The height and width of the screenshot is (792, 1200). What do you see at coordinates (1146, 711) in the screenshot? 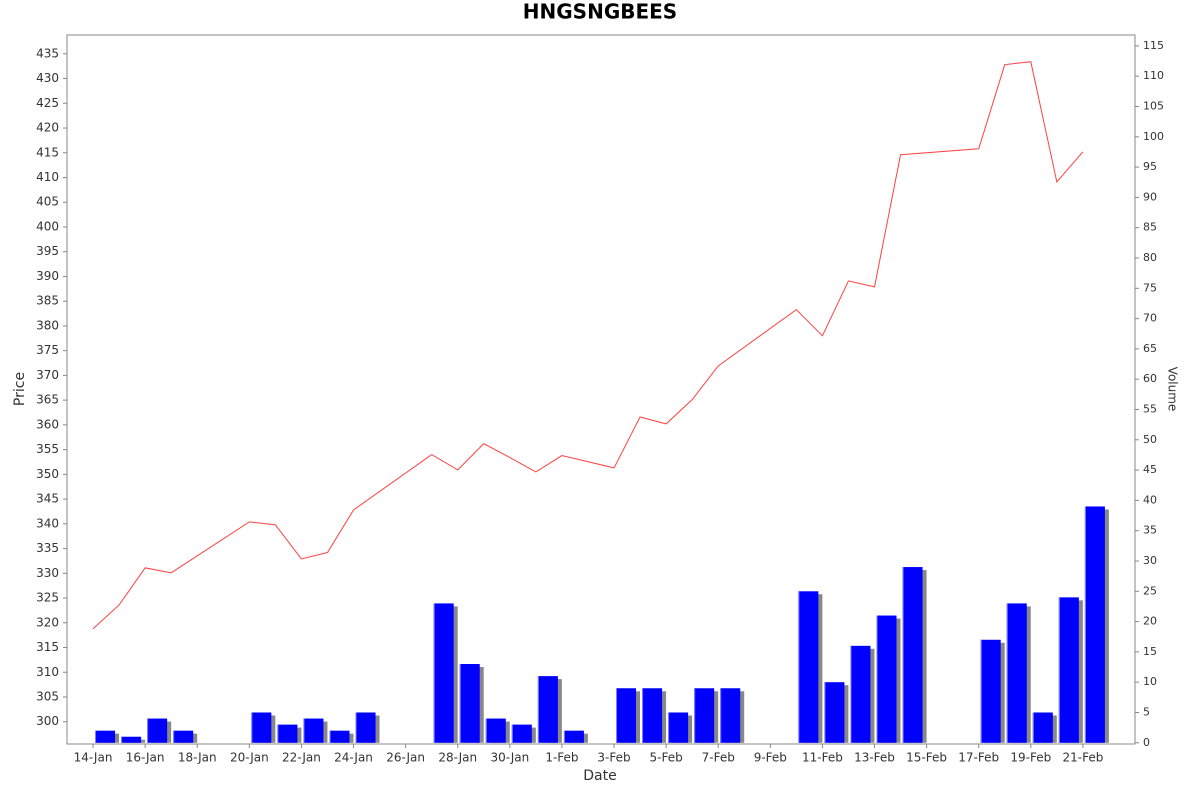
I see `y2-tick-label: 5` at bounding box center [1146, 711].